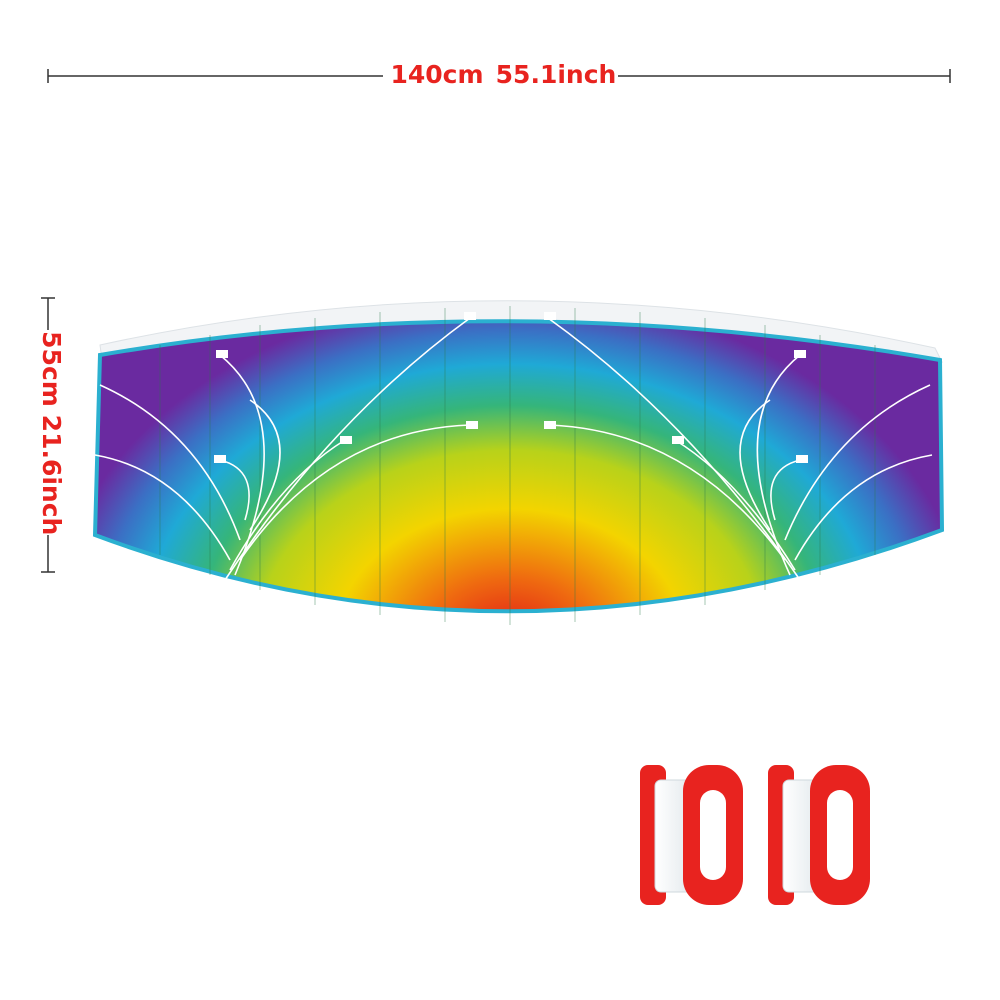 Image resolution: width=1000 pixels, height=1000 pixels. Describe the element at coordinates (556, 74) in the screenshot. I see `width-inch: 55.1inch` at that location.